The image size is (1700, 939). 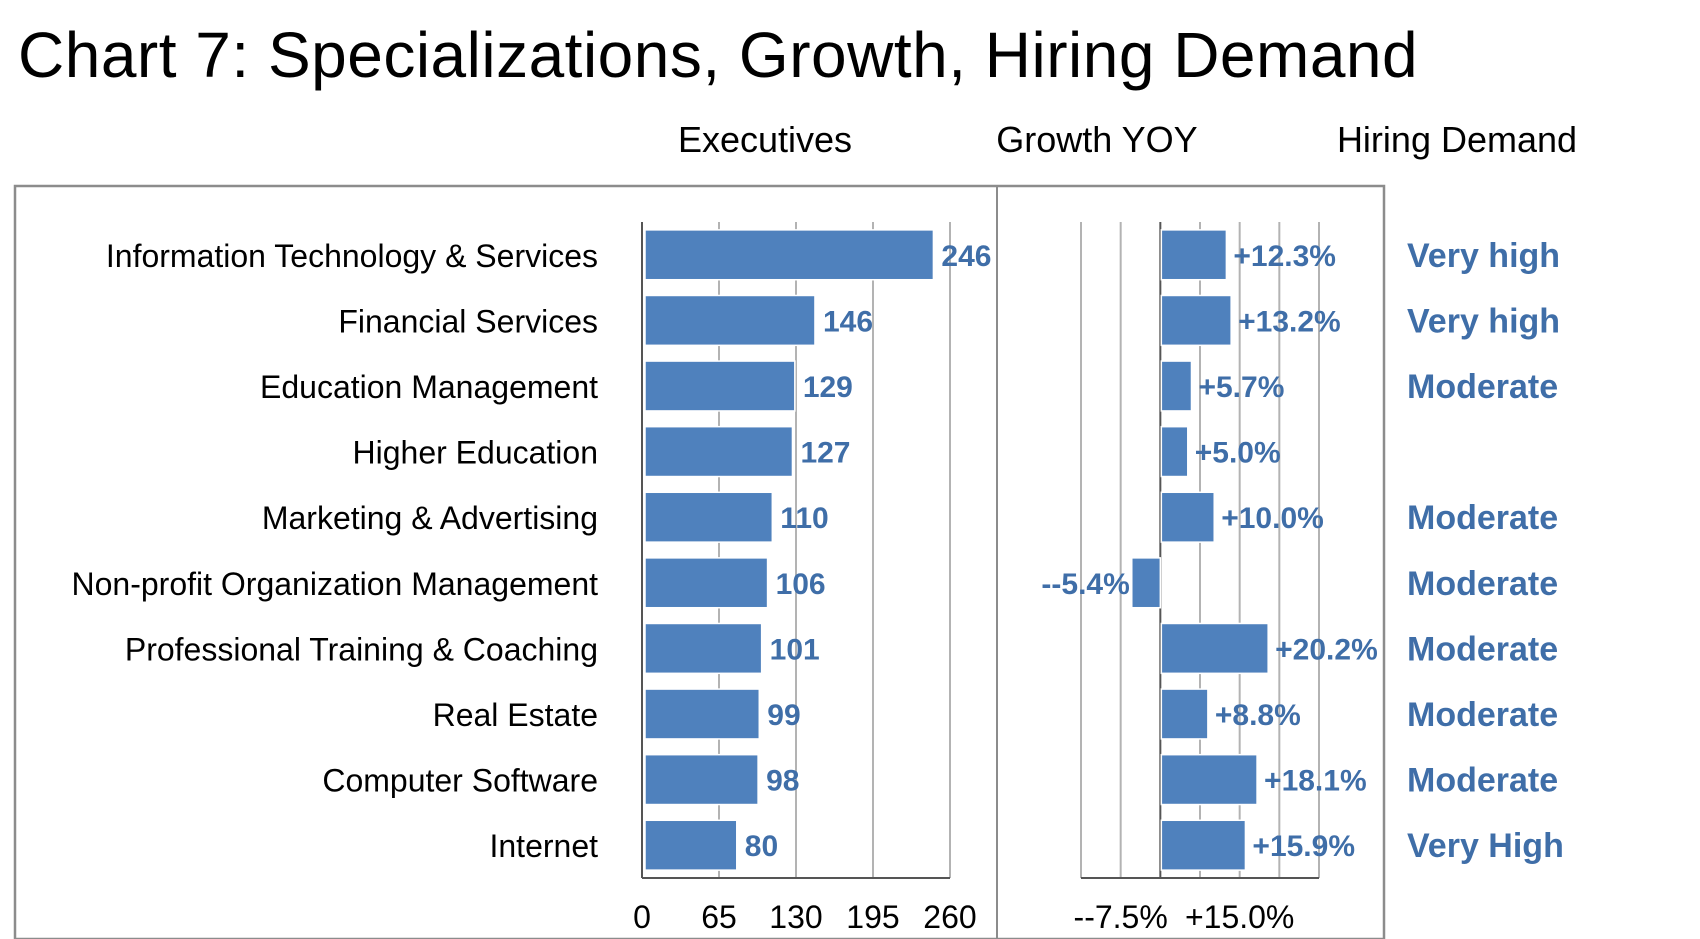 What do you see at coordinates (1096, 139) in the screenshot?
I see `growth-header: Growth YOY` at bounding box center [1096, 139].